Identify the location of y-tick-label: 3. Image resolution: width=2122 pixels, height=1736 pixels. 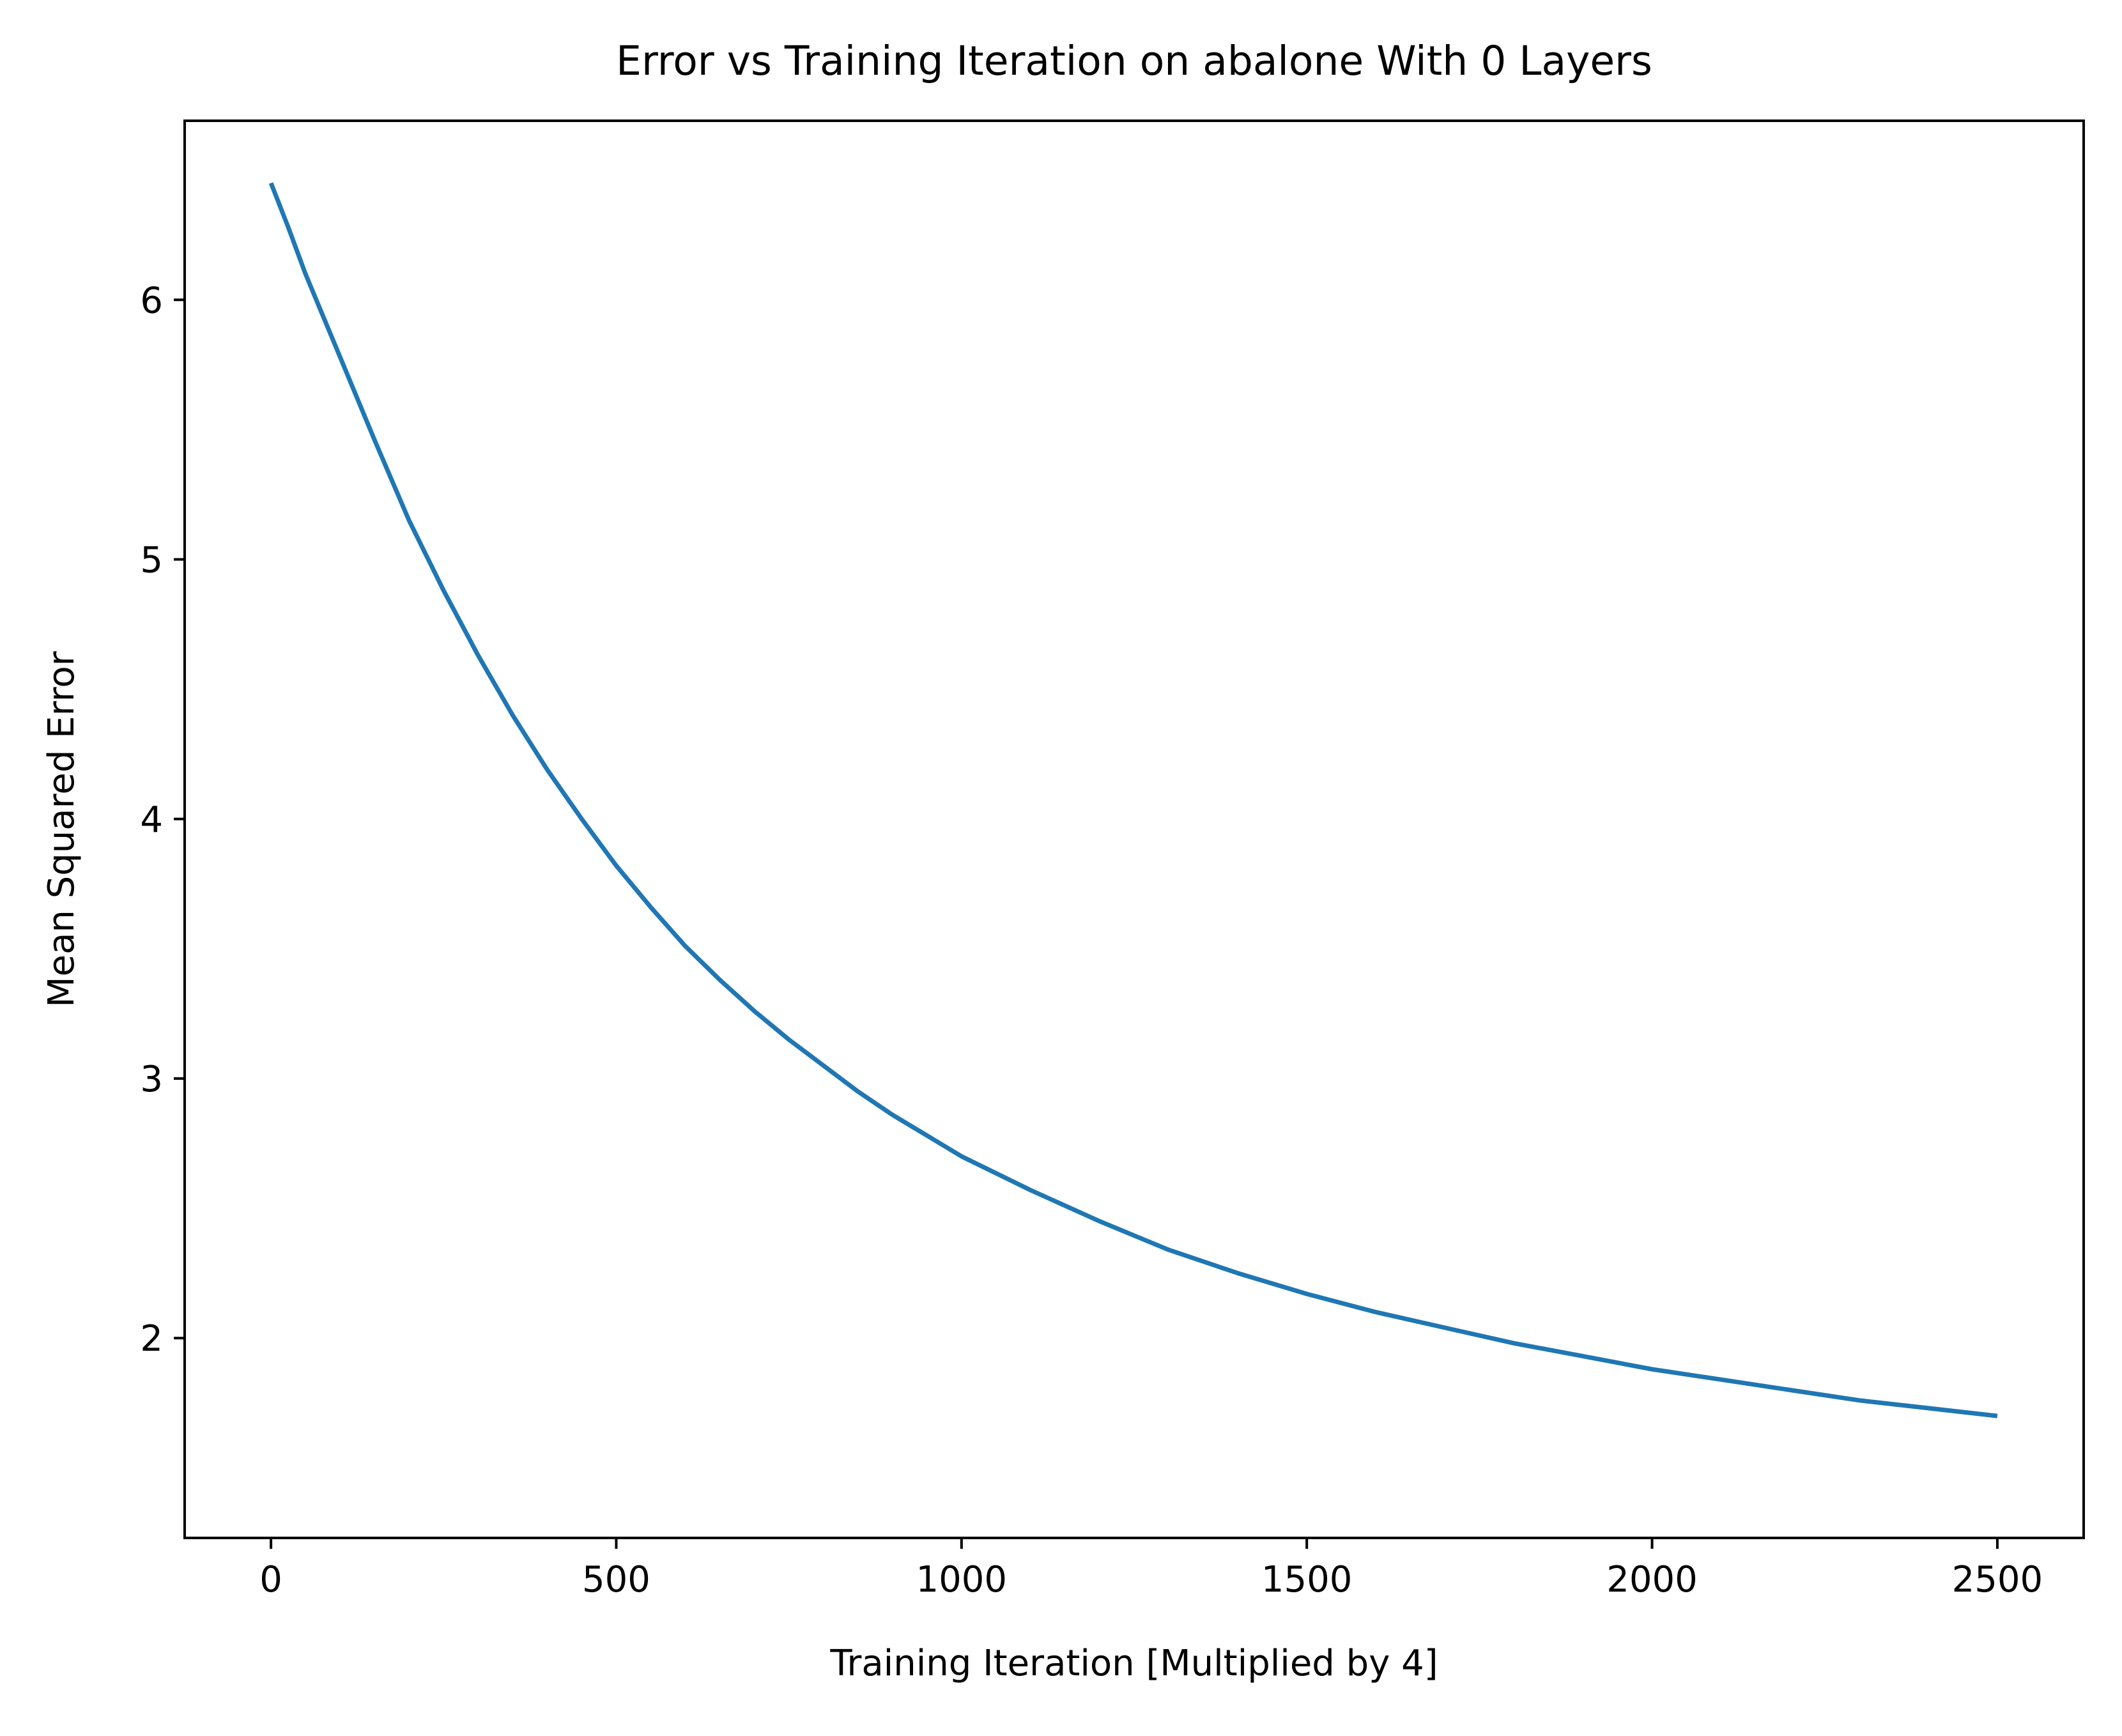
(151, 1079).